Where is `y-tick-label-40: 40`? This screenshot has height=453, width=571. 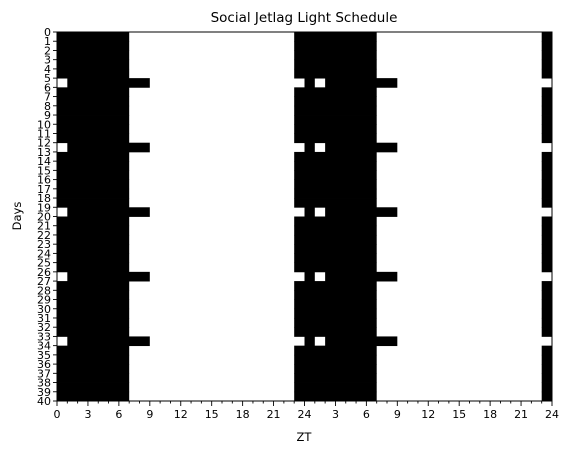
y-tick-label-40: 40 is located at coordinates (44, 401).